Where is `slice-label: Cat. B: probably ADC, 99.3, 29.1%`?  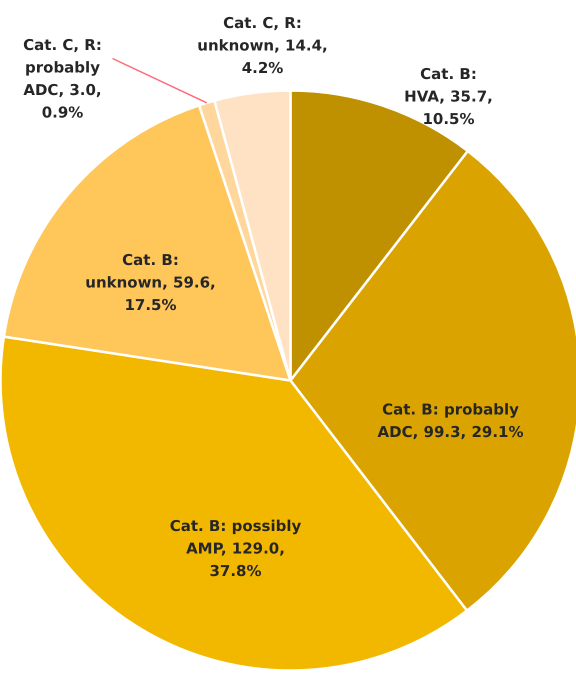 slice-label: Cat. B: probably ADC, 99.3, 29.1% is located at coordinates (451, 420).